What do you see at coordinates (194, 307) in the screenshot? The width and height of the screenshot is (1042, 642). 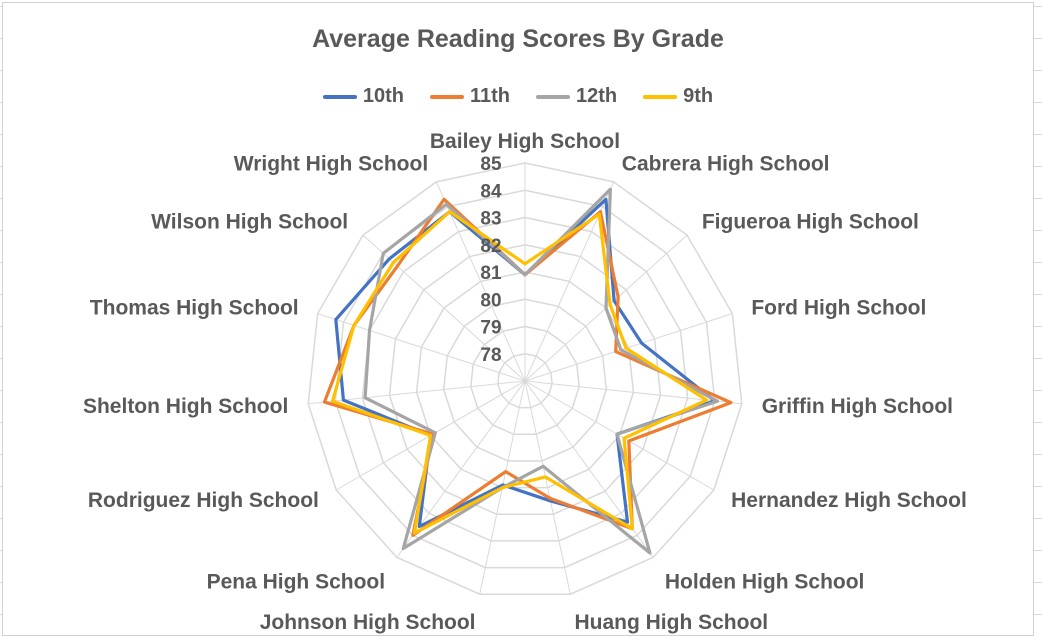 I see `category-label: Thomas High School` at bounding box center [194, 307].